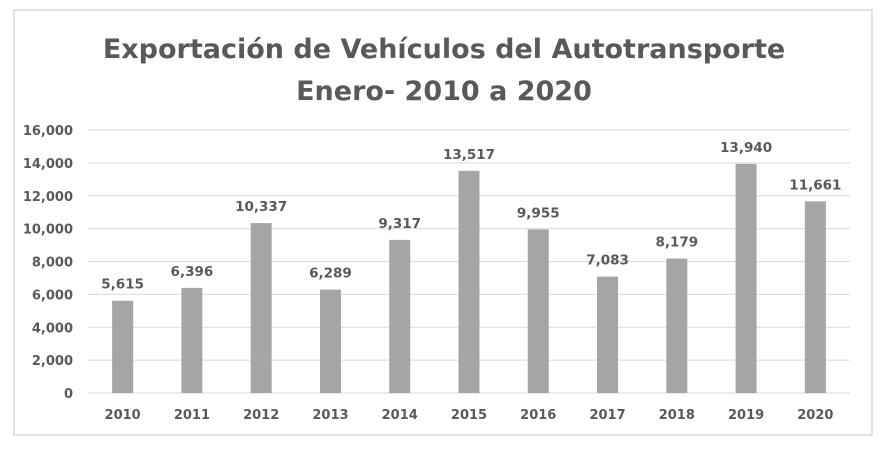 The image size is (888, 452). What do you see at coordinates (52, 361) in the screenshot?
I see `y-tick-label: 2,000` at bounding box center [52, 361].